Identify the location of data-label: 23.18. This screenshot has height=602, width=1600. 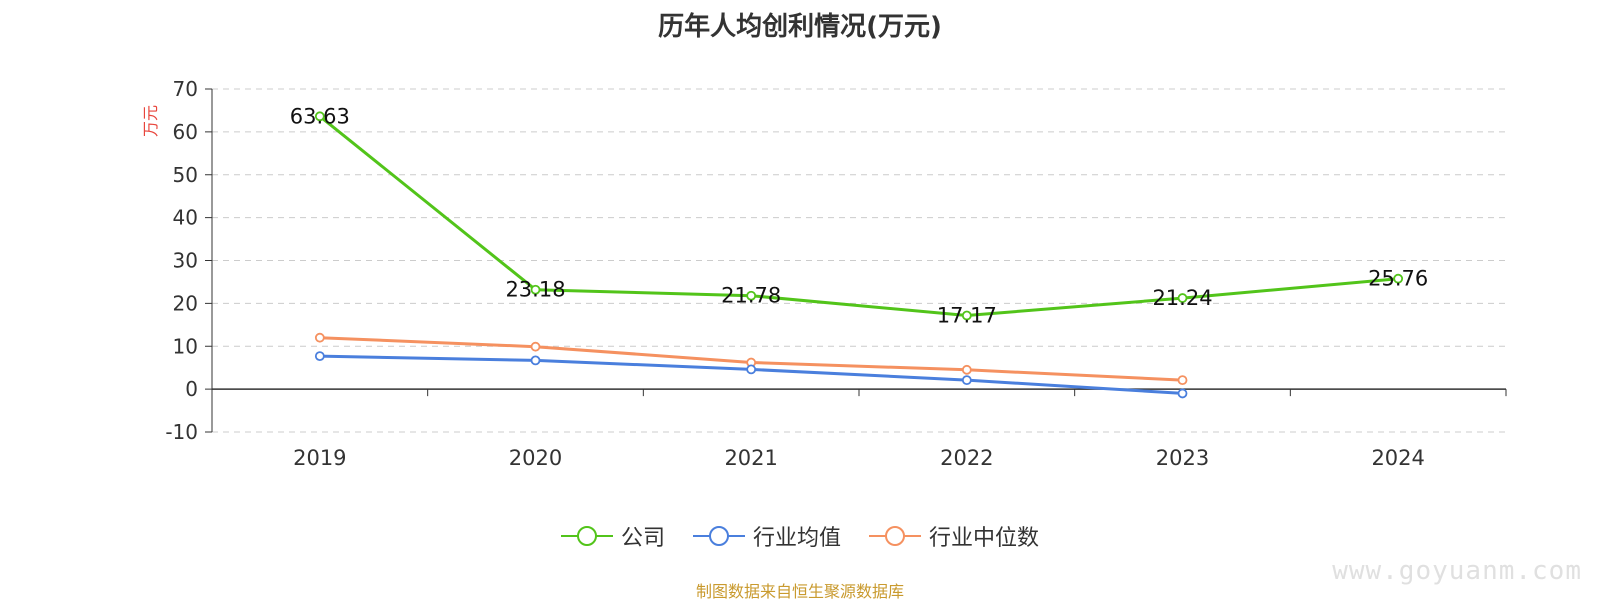
(535, 290).